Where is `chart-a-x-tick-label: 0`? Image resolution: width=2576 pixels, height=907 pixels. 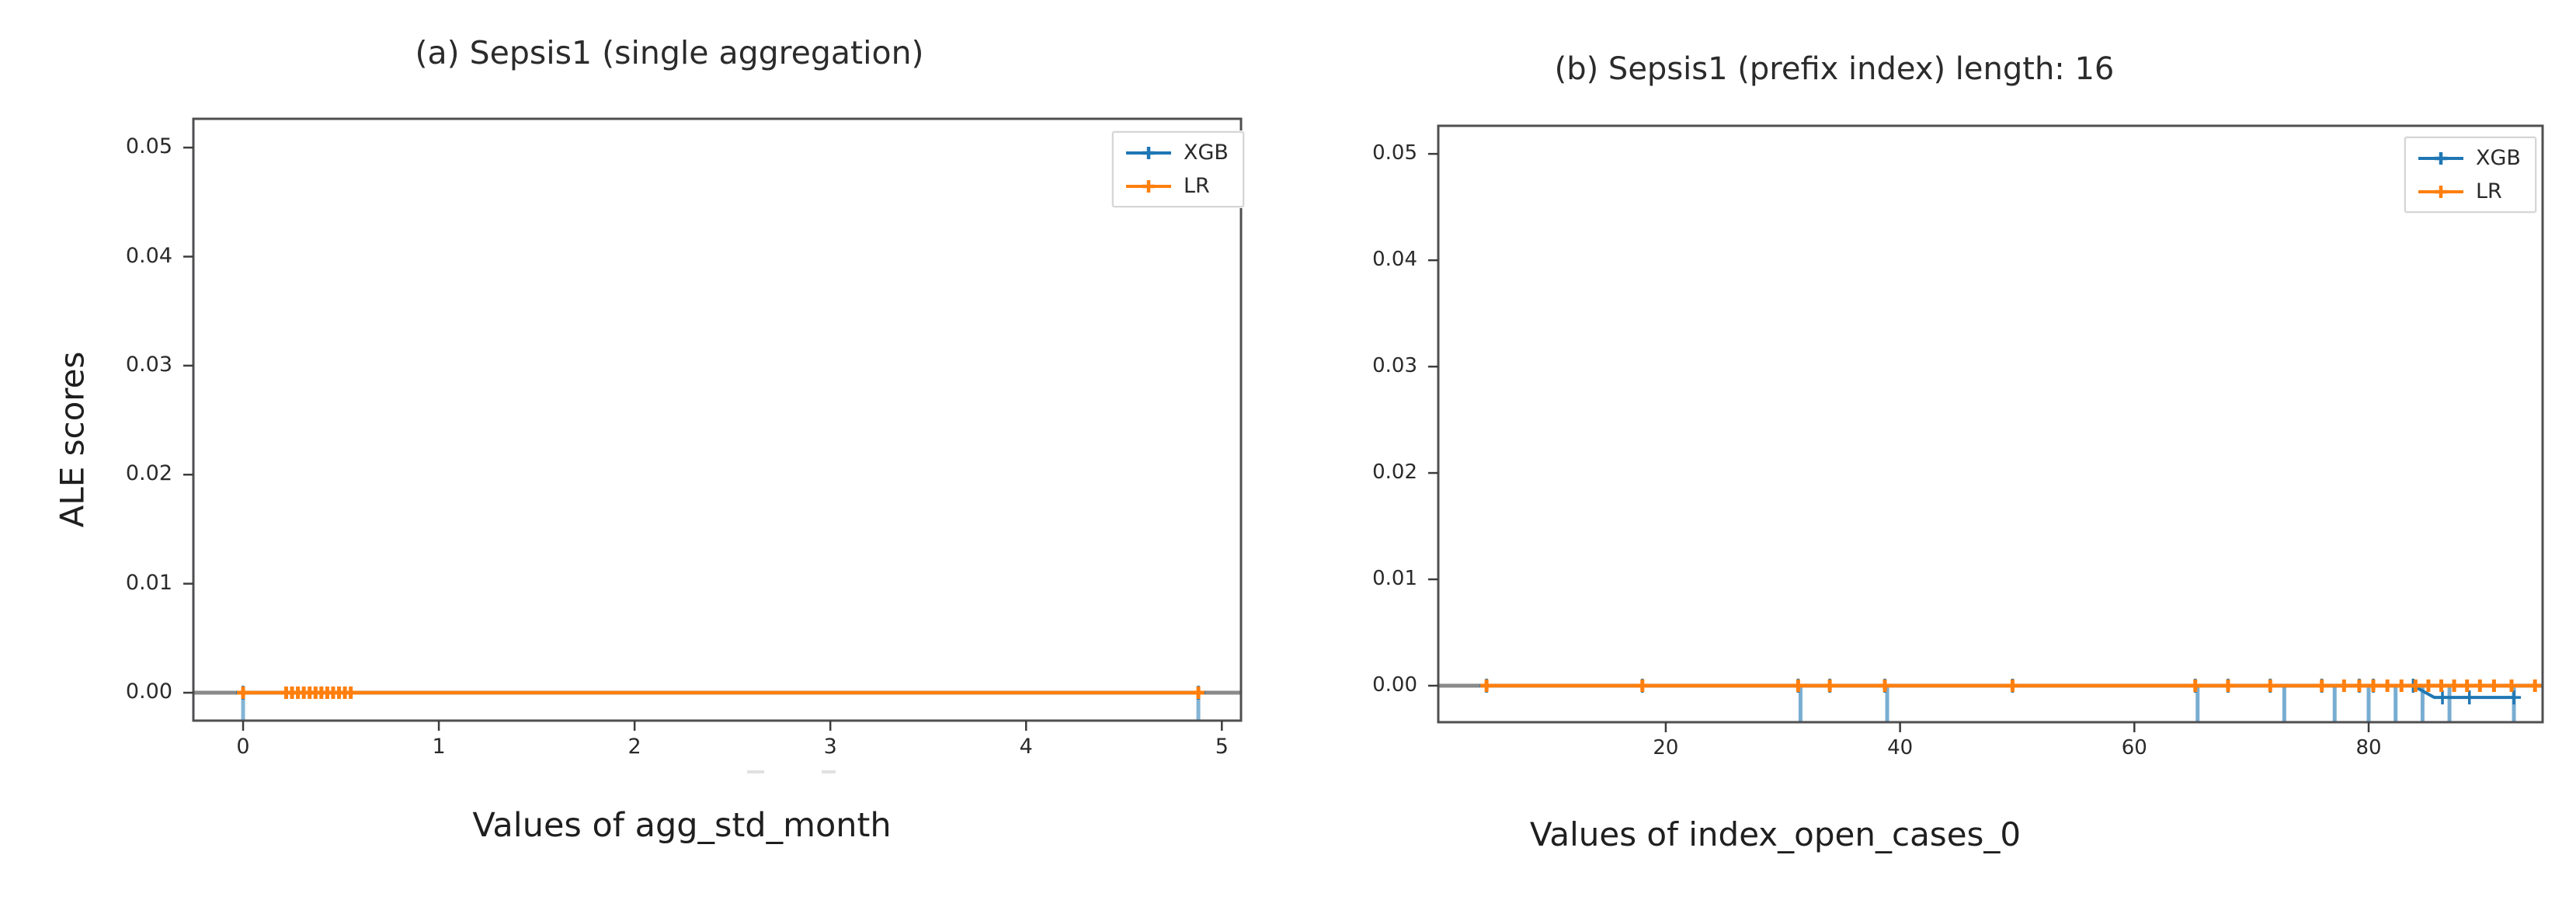
chart-a-x-tick-label: 0 is located at coordinates (243, 747).